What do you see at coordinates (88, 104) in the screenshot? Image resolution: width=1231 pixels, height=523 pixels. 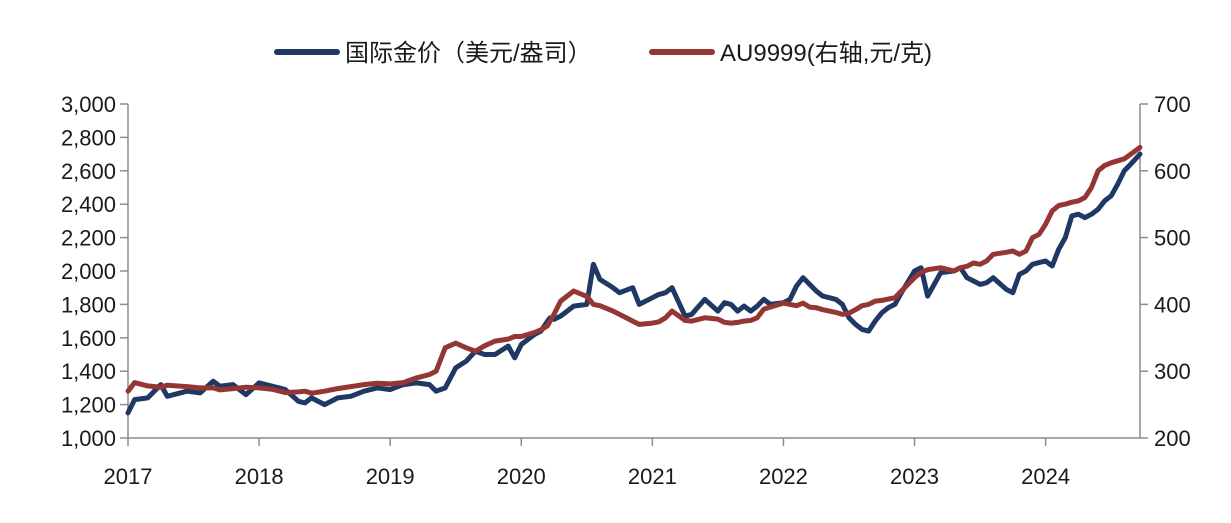 I see `left-y-tick-label: 3,000` at bounding box center [88, 104].